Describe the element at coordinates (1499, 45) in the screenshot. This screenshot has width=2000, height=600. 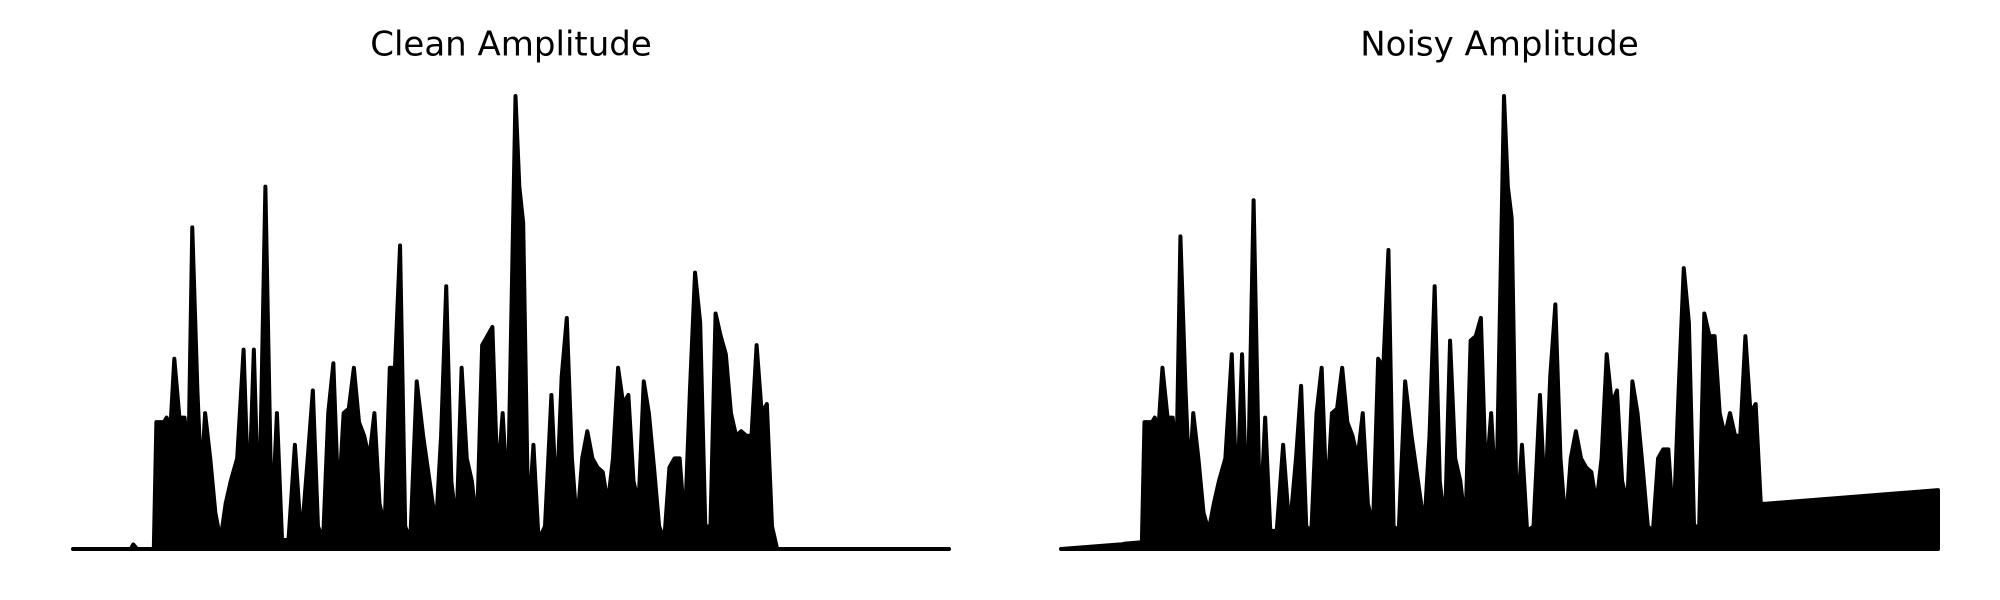
I see `chart-title: Noisy Amplitude` at that location.